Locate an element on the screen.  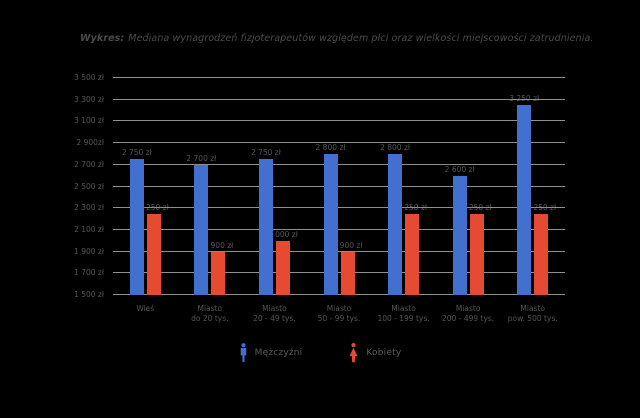
legend-label: Mężczyźni is located at coordinates (278, 353).